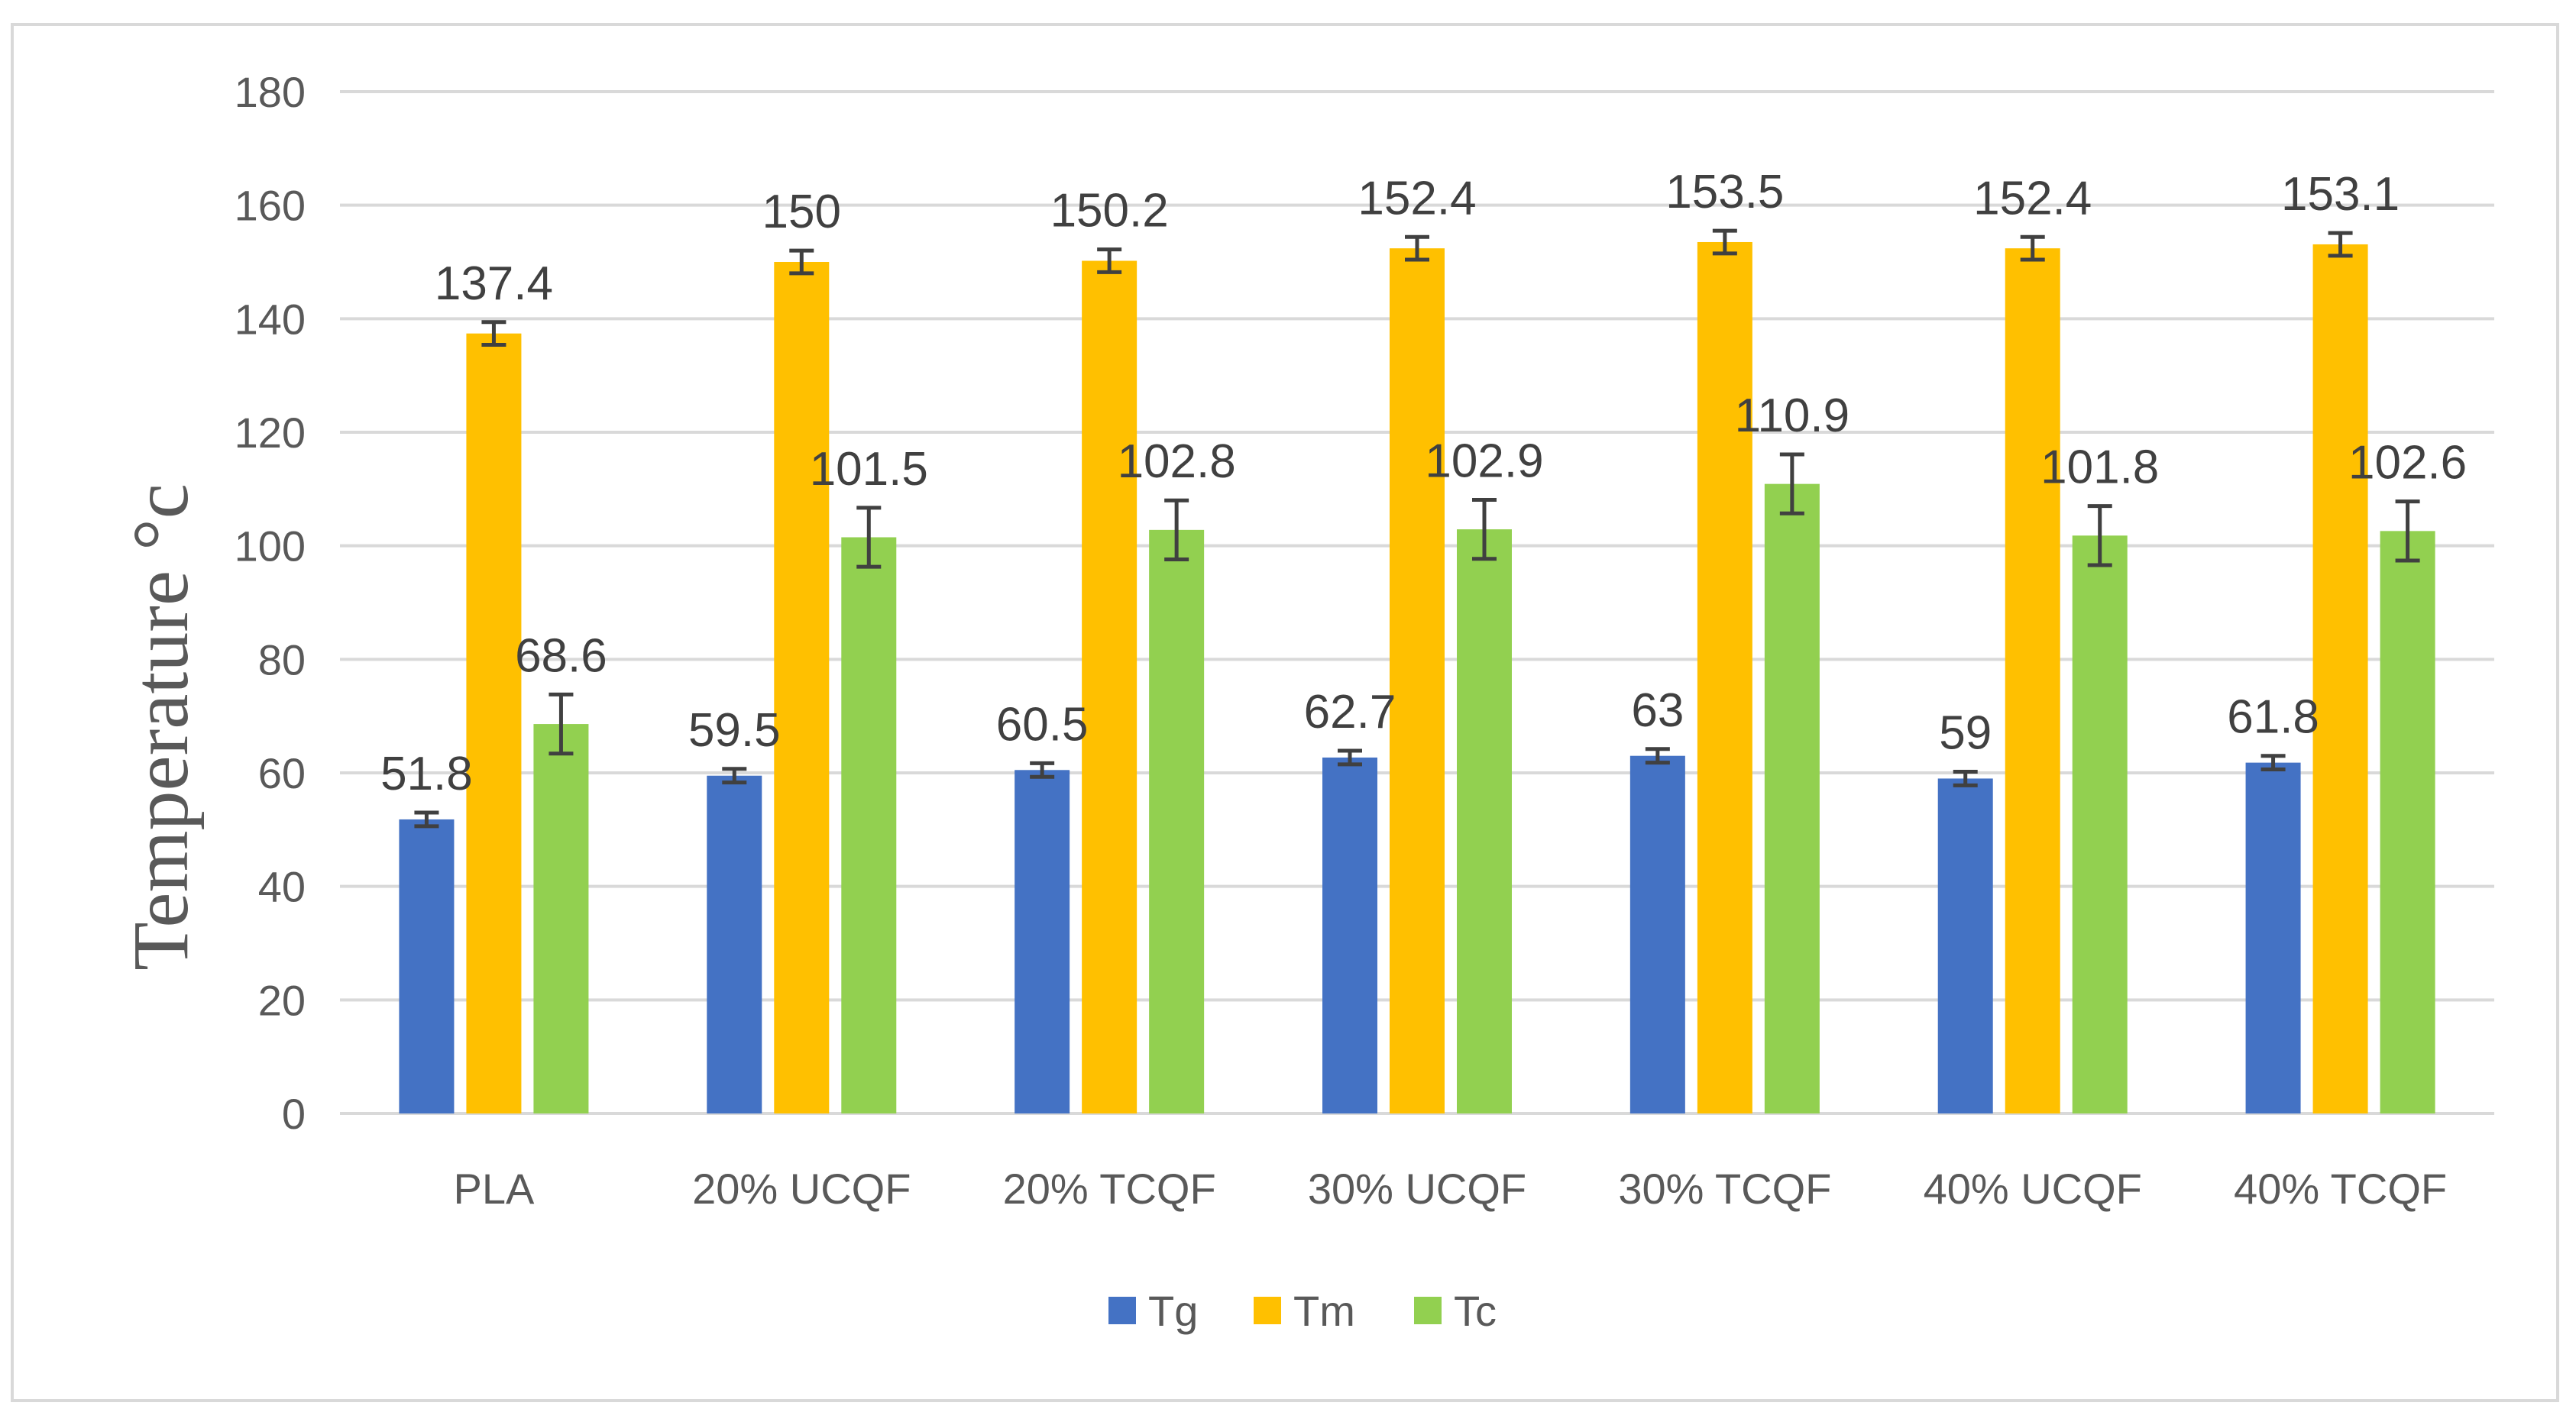 The image size is (2576, 1422). I want to click on x-tick-label: 40% TCQF, so click(2340, 1189).